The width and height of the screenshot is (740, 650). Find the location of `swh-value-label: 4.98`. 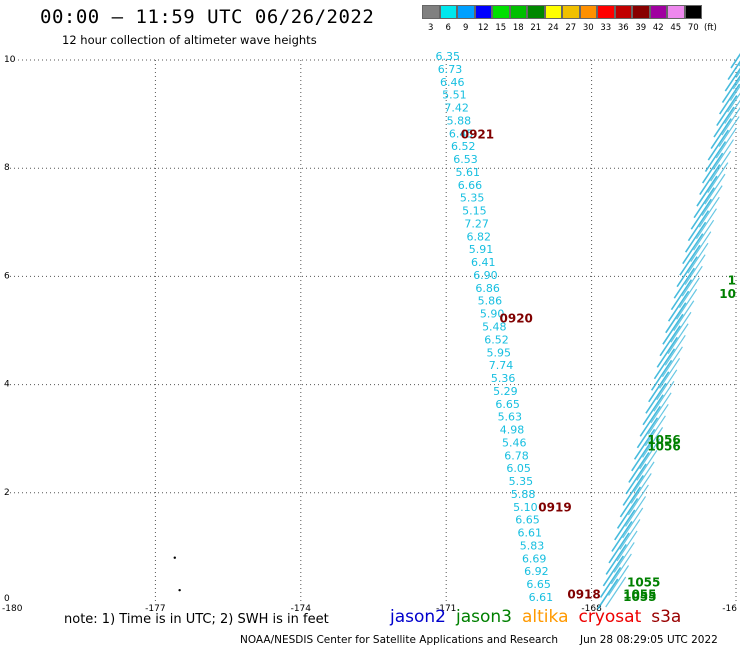

swh-value-label: 4.98 is located at coordinates (512, 430).